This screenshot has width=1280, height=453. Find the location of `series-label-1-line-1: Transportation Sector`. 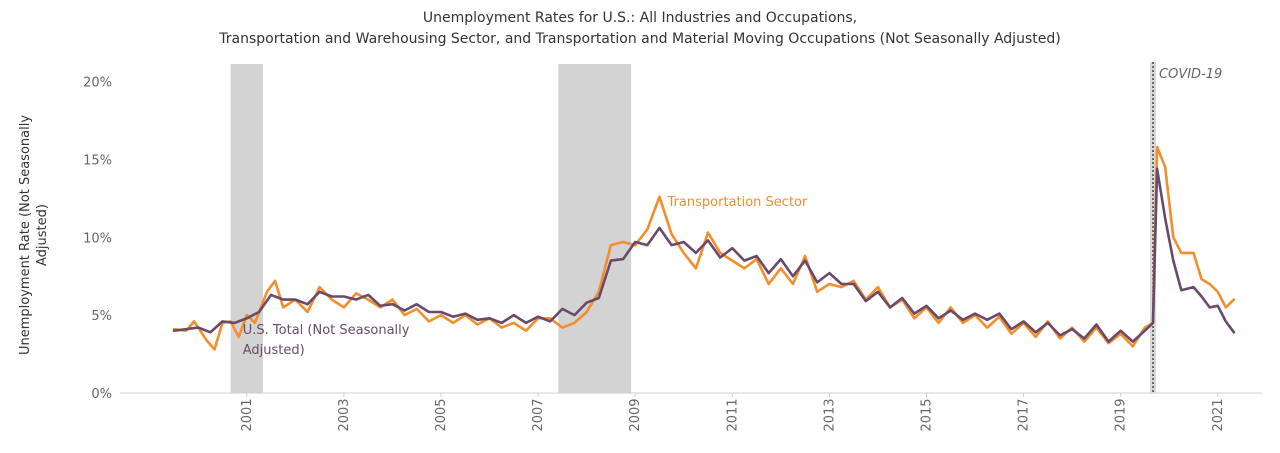

series-label-1-line-1: Transportation Sector is located at coordinates (737, 202).